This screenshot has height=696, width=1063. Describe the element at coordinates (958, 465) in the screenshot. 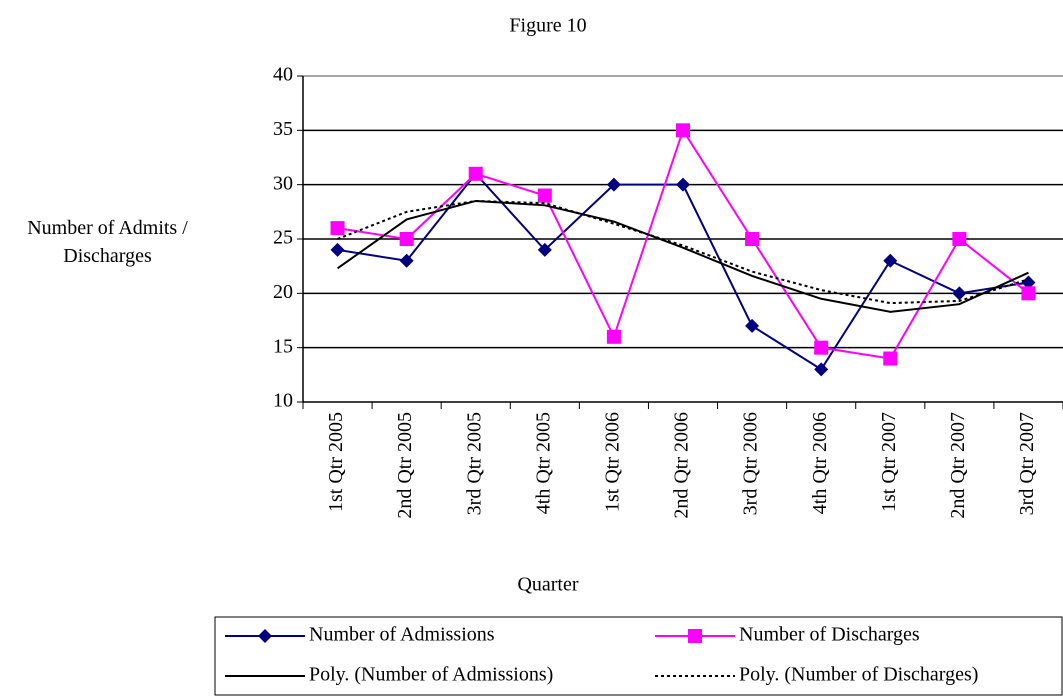

I see `x-tick-label: 2nd Qtr 2007` at that location.